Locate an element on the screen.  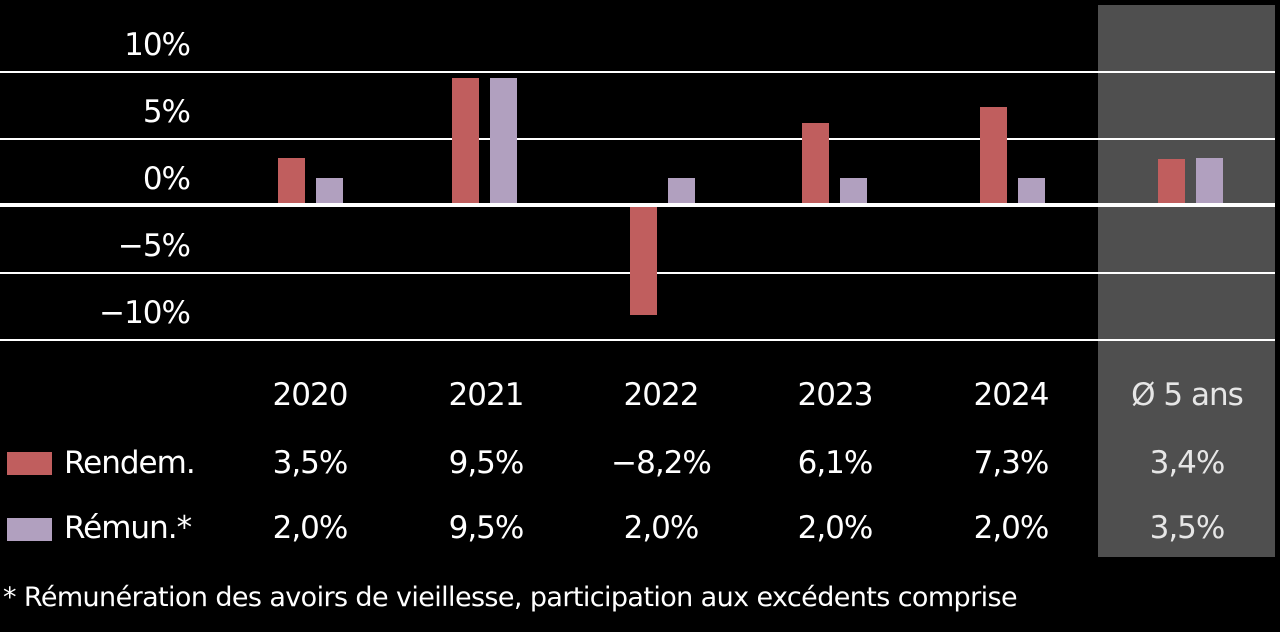
bar-remun-2020 is located at coordinates (329, 191).